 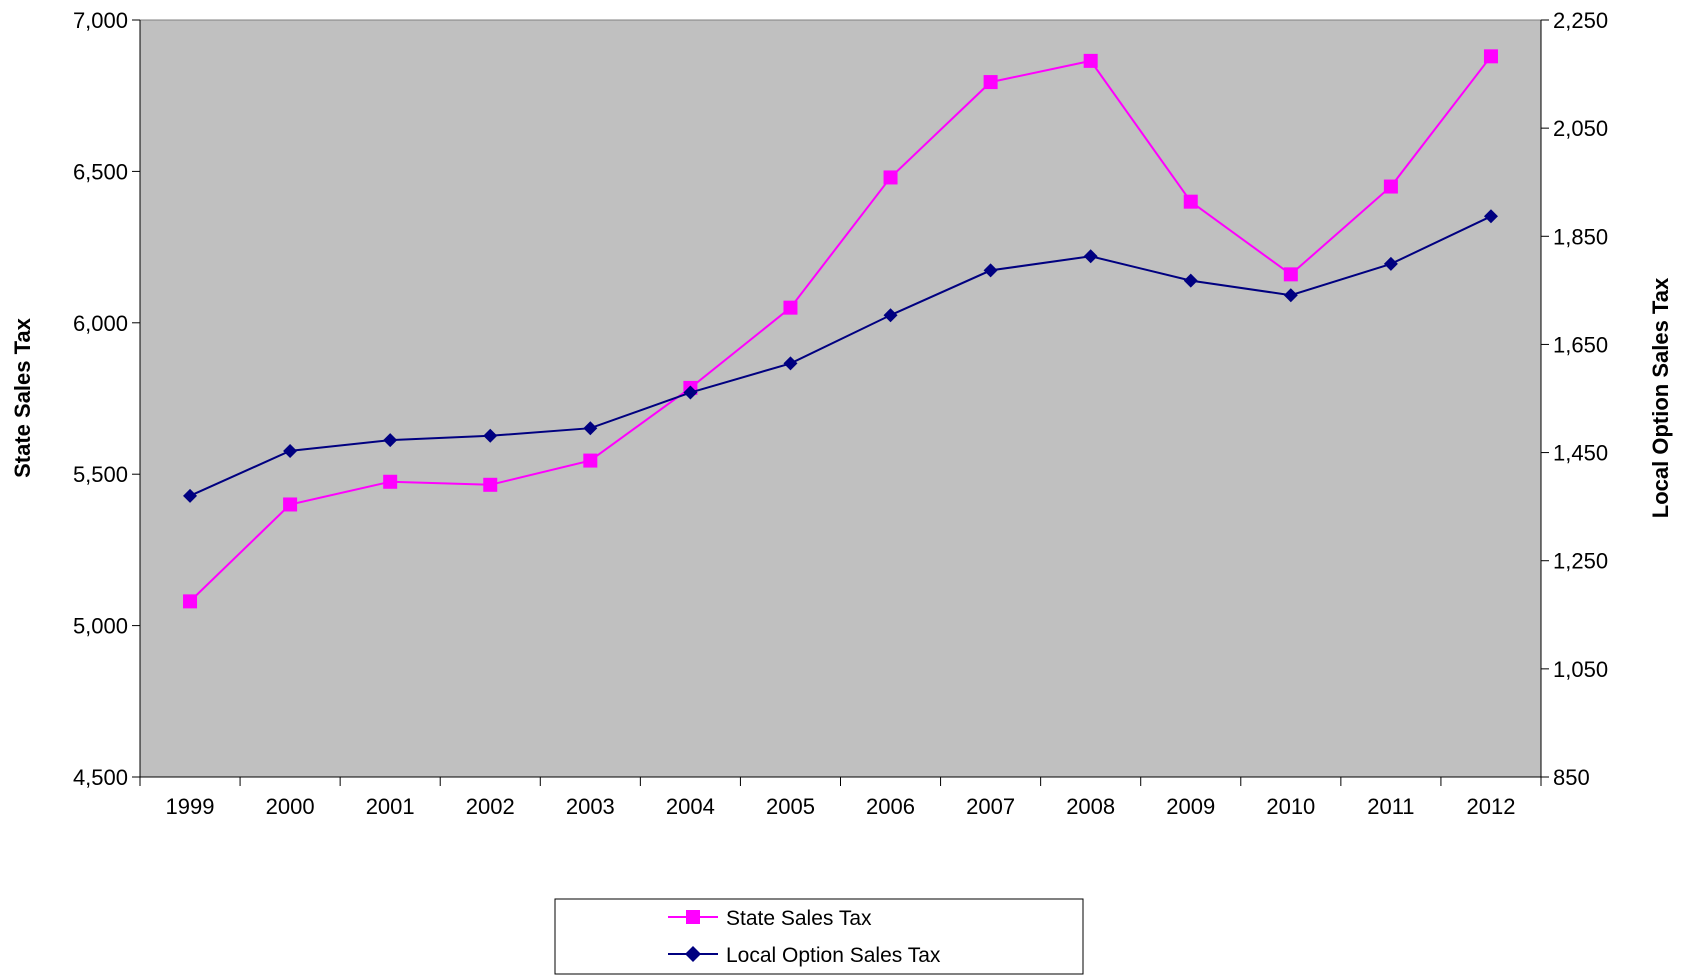 I want to click on x-tick-label: 2003, so click(x=590, y=806).